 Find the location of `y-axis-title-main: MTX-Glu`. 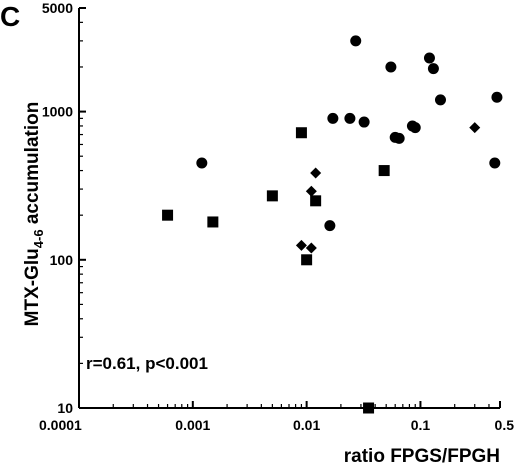

y-axis-title-main: MTX-Glu is located at coordinates (32, 287).